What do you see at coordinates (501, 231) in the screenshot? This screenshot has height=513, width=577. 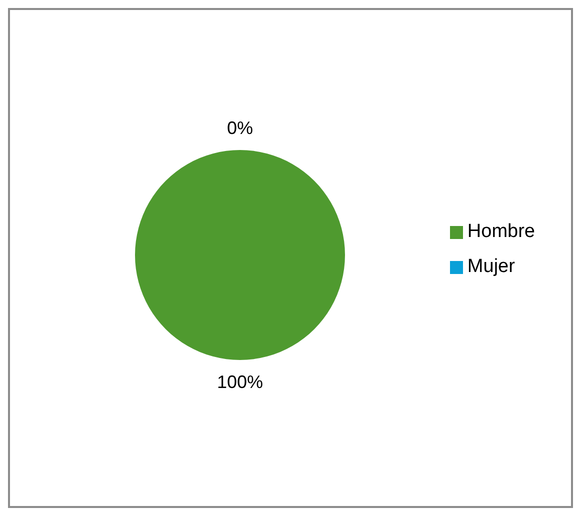 I see `legend-label: Hombre` at bounding box center [501, 231].